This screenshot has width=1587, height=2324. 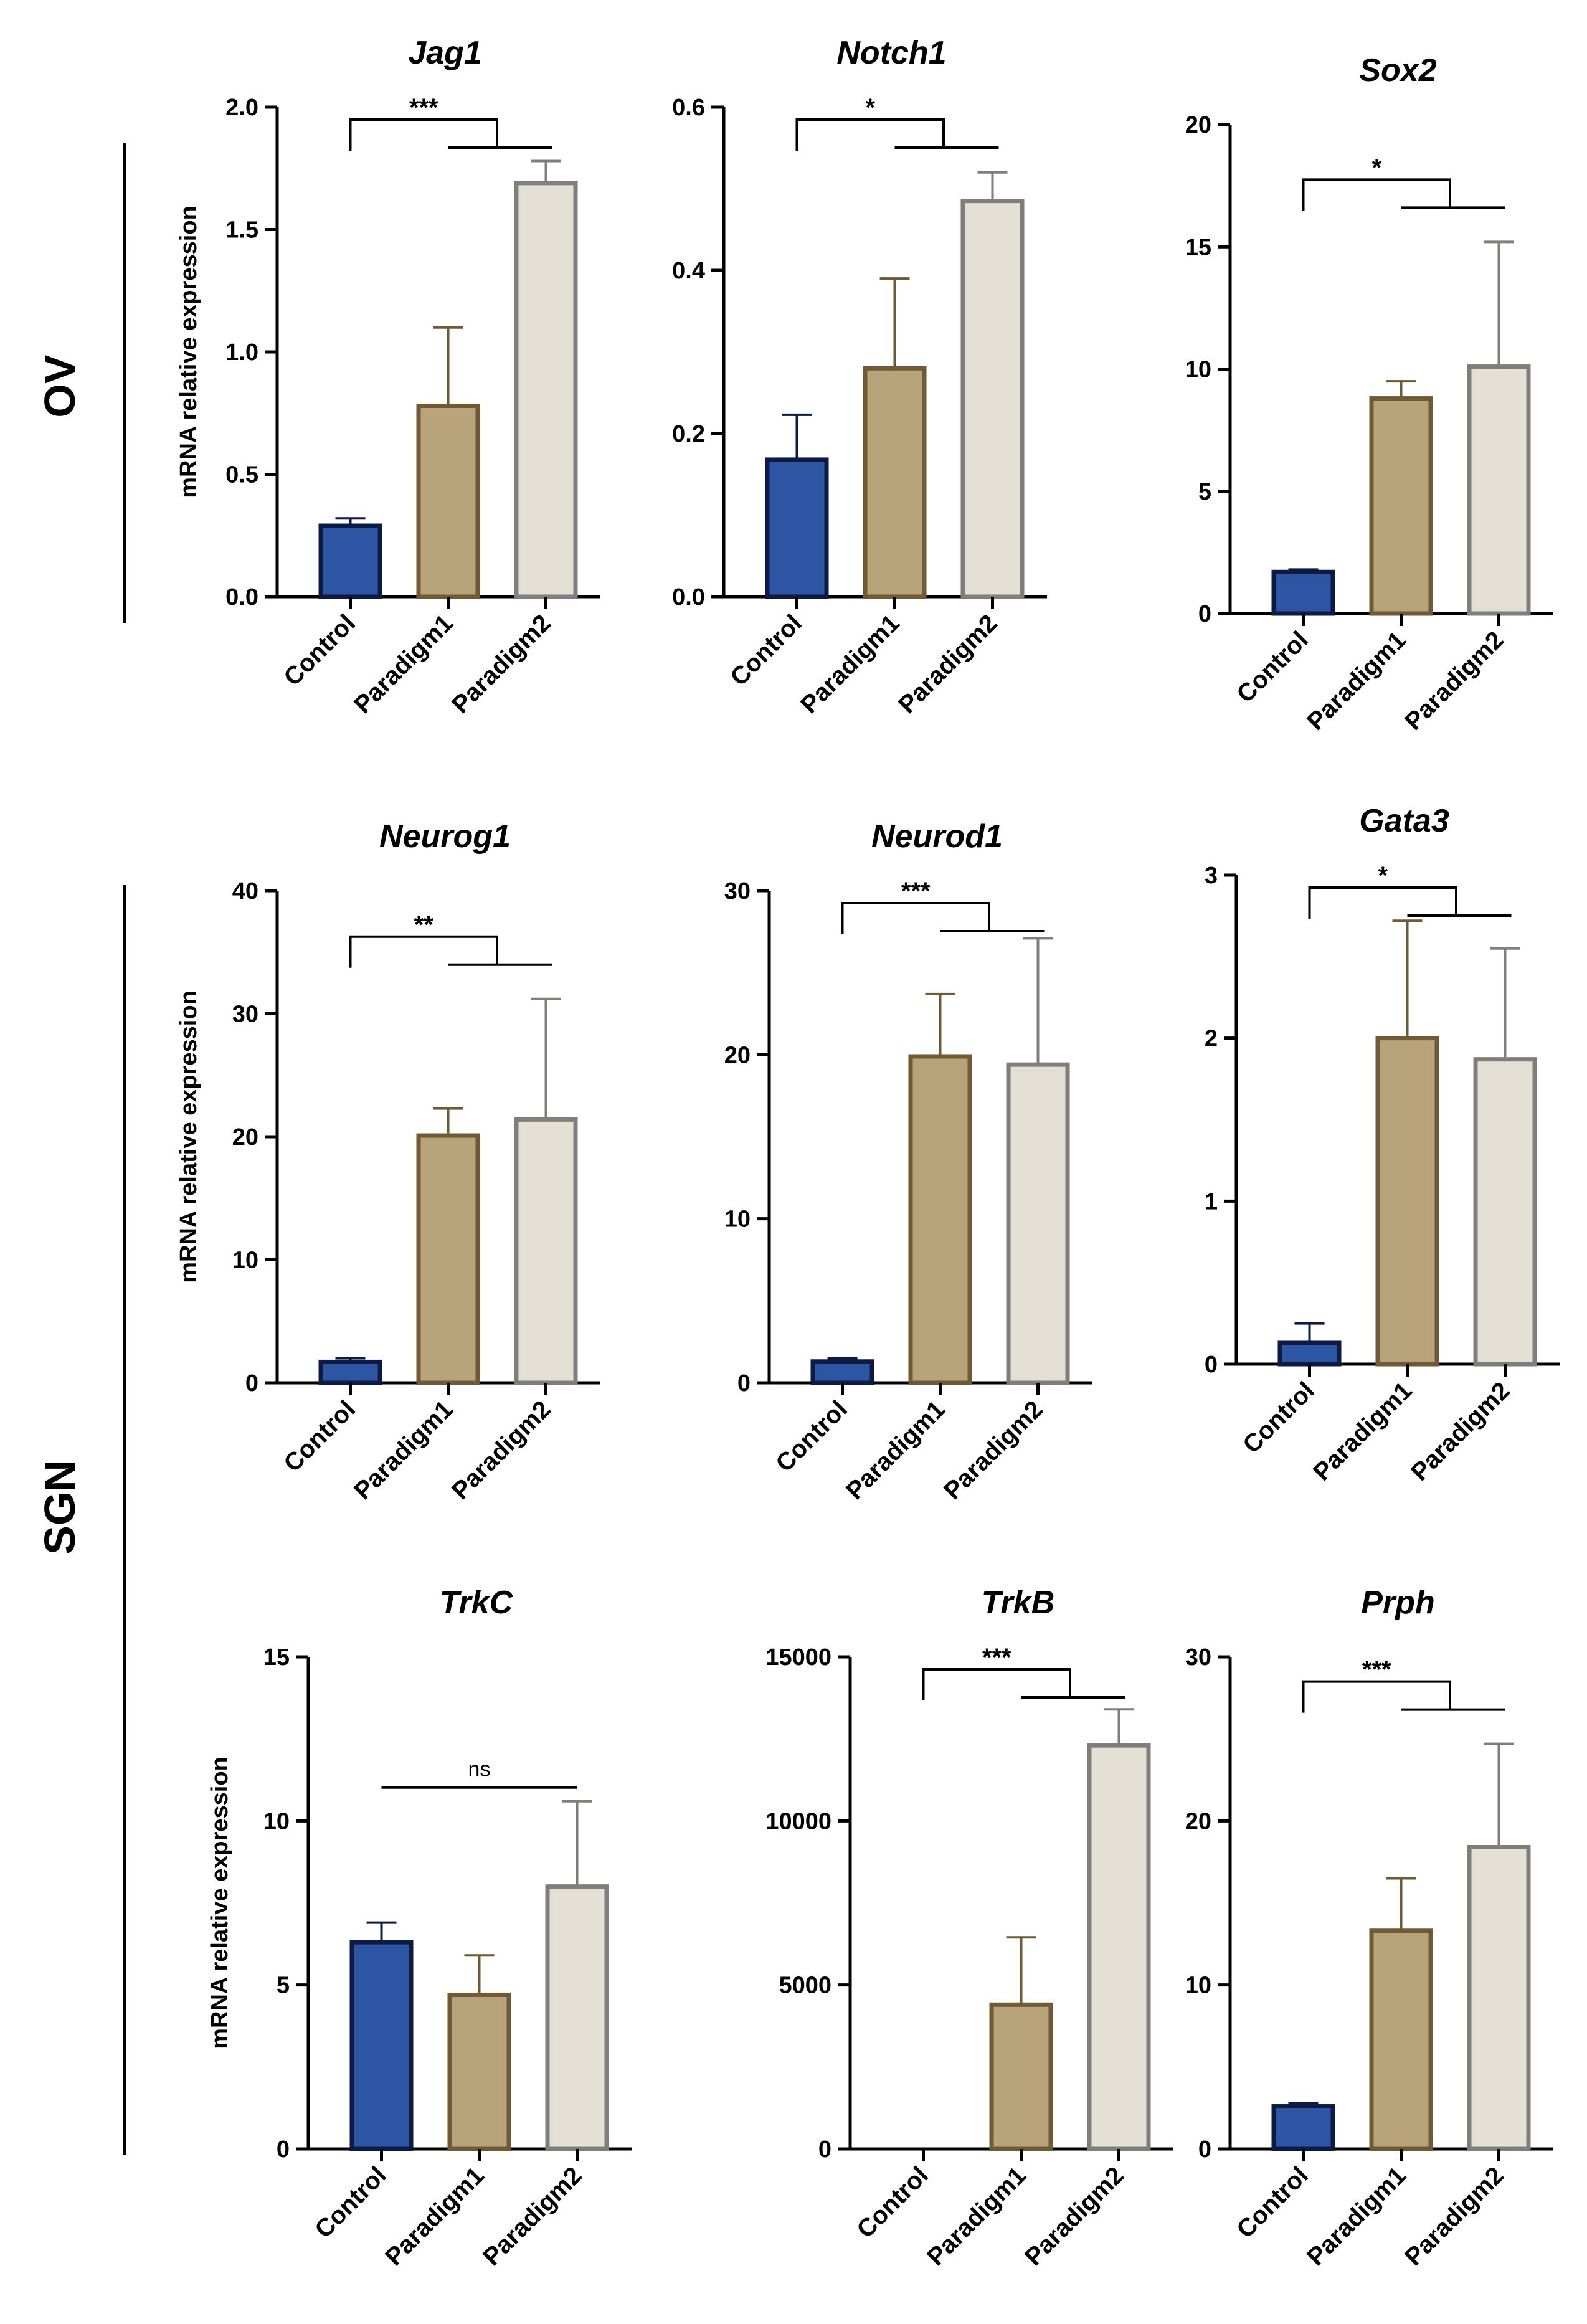 I want to click on y-tick-label: 40, so click(x=245, y=891).